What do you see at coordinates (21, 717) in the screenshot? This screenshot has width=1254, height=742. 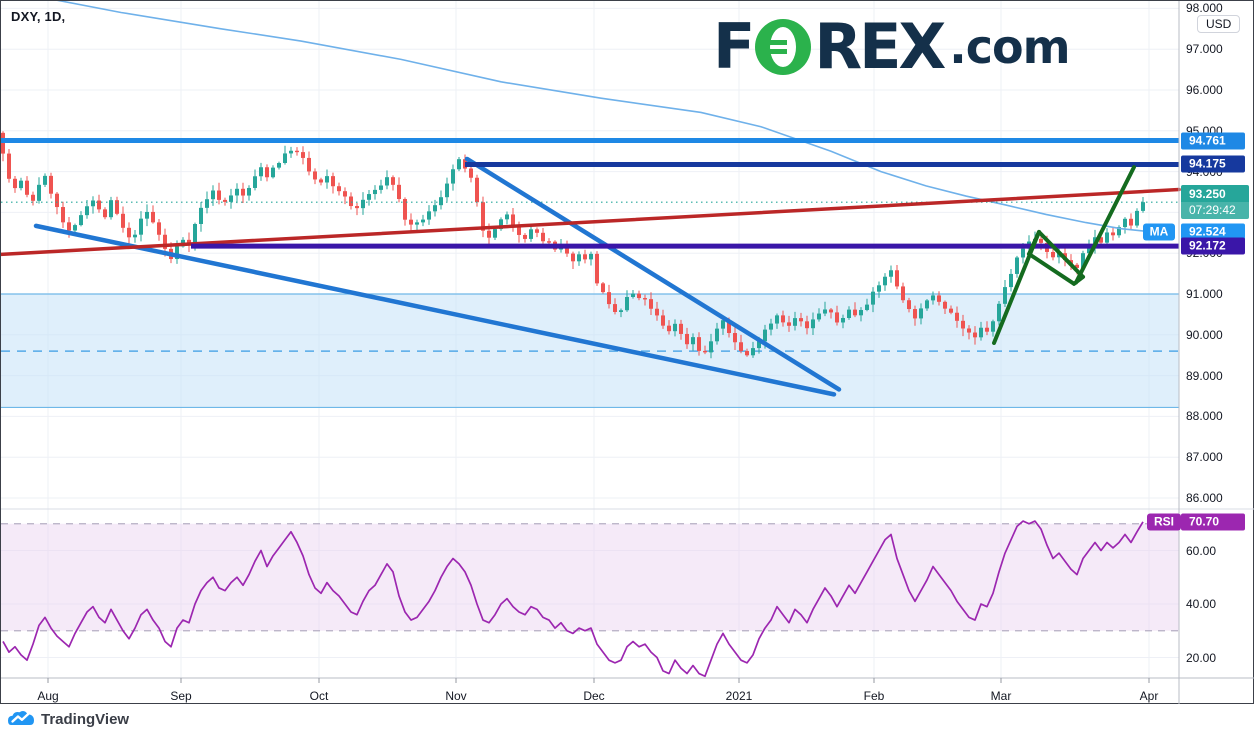 I see `tradingview-icon` at bounding box center [21, 717].